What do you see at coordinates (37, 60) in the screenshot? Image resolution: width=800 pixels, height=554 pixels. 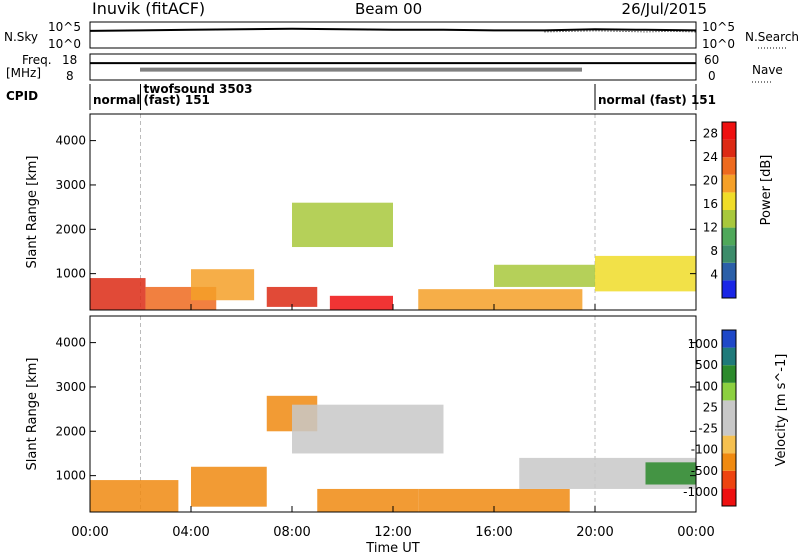 I see `freq-label: Freq.` at bounding box center [37, 60].